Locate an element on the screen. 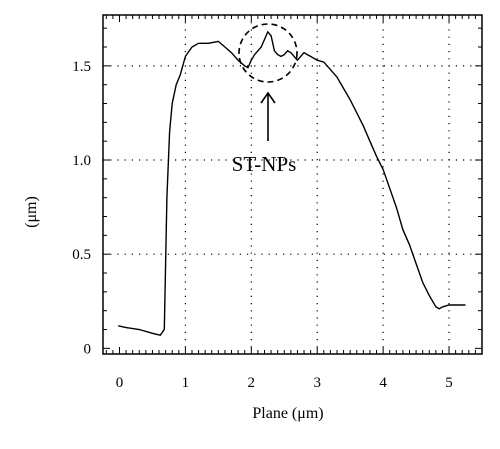 The image size is (500, 449). arrow-head is located at coordinates (268, 97).